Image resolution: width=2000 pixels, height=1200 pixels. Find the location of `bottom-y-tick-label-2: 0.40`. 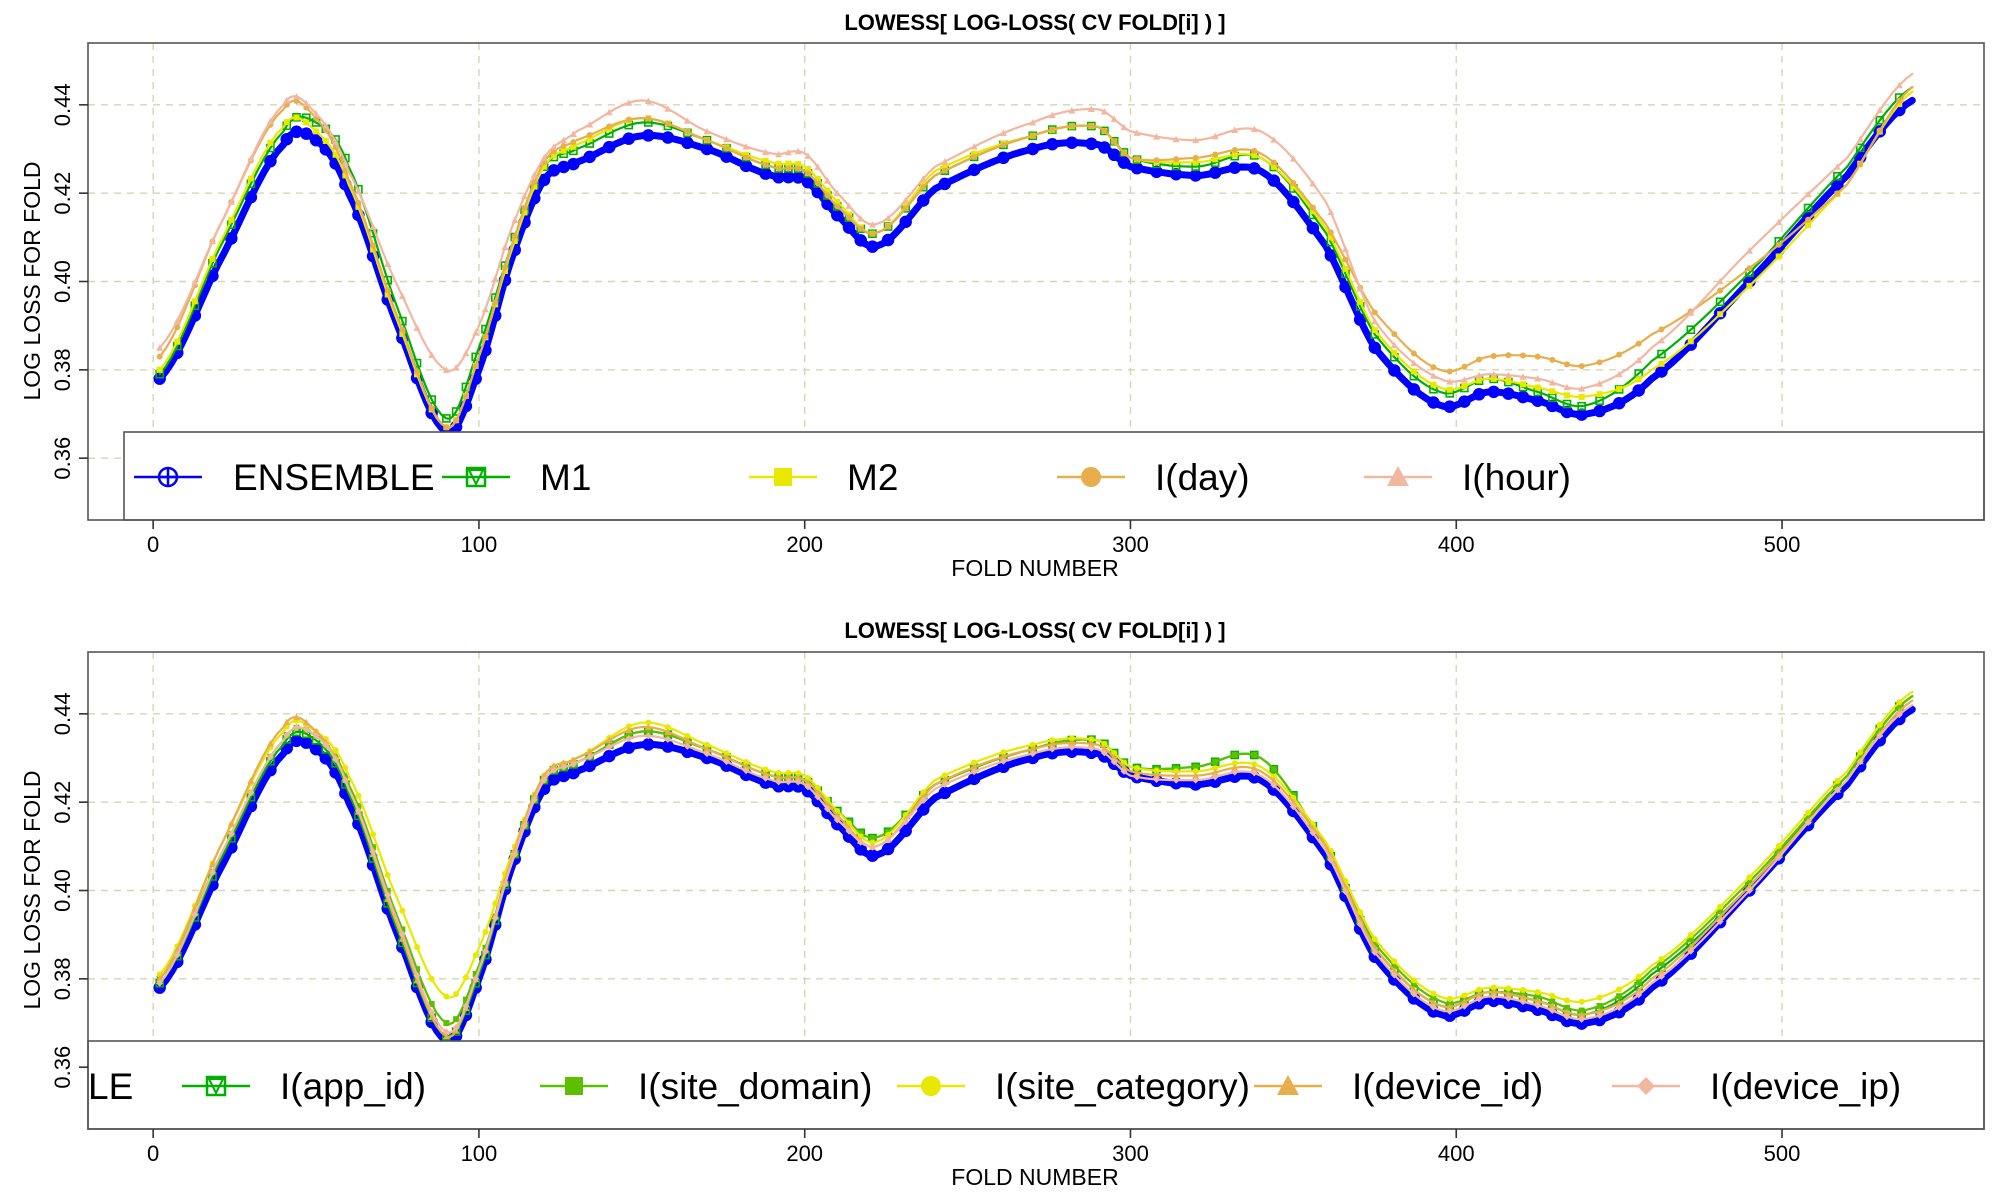

bottom-y-tick-label-2: 0.40 is located at coordinates (62, 890).